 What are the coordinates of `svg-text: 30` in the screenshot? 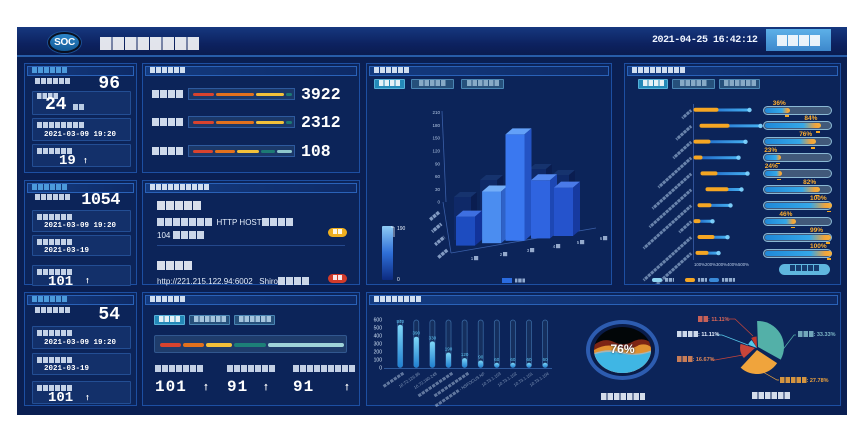 It's located at (438, 189).